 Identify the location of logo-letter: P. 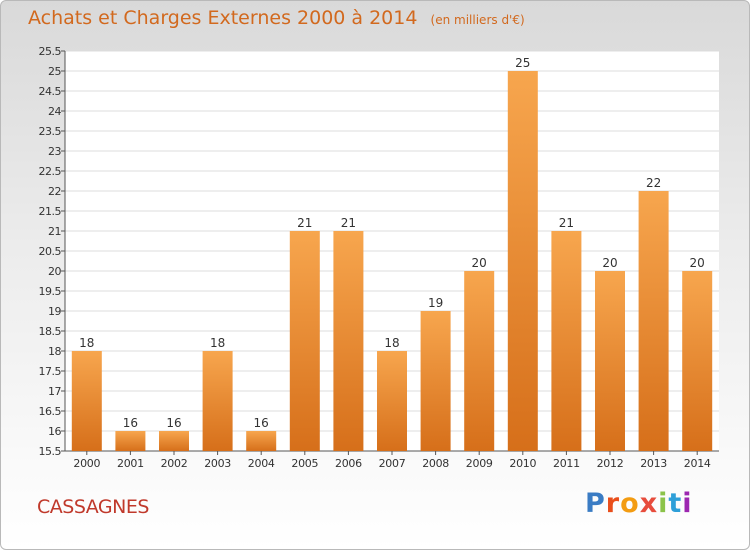
(595, 503).